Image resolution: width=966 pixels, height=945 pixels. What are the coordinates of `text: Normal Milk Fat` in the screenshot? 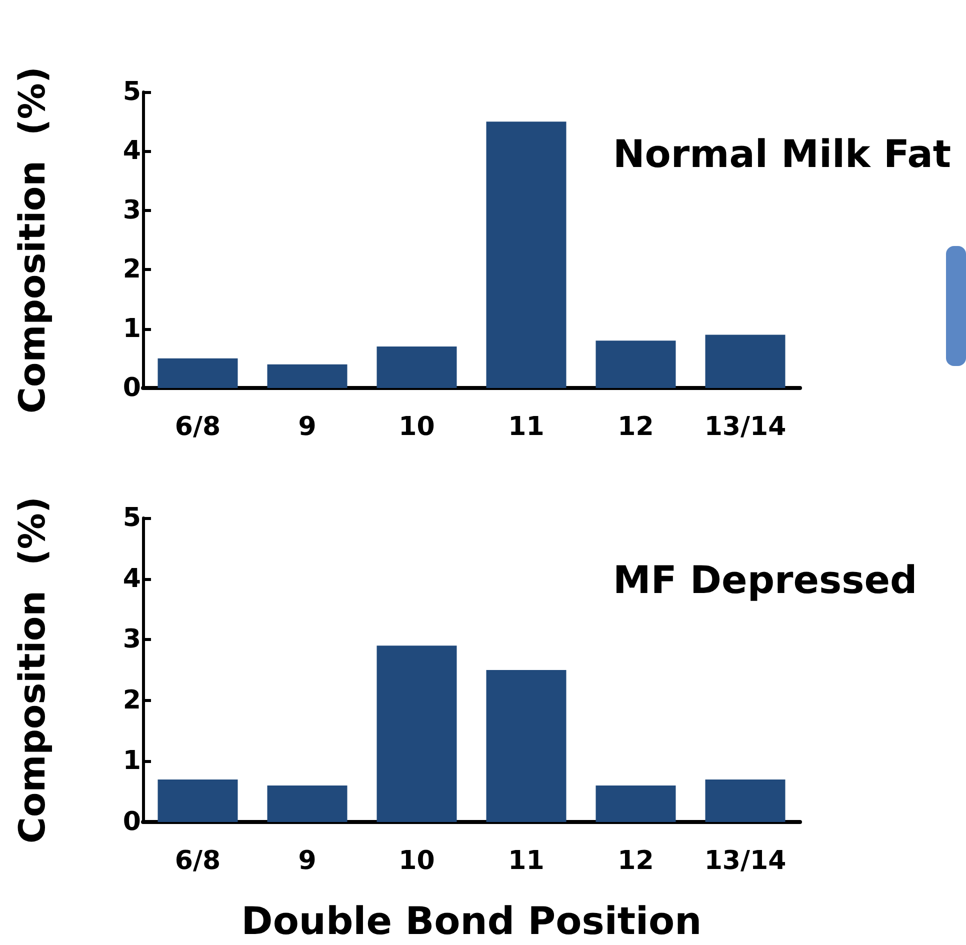 It's located at (782, 154).